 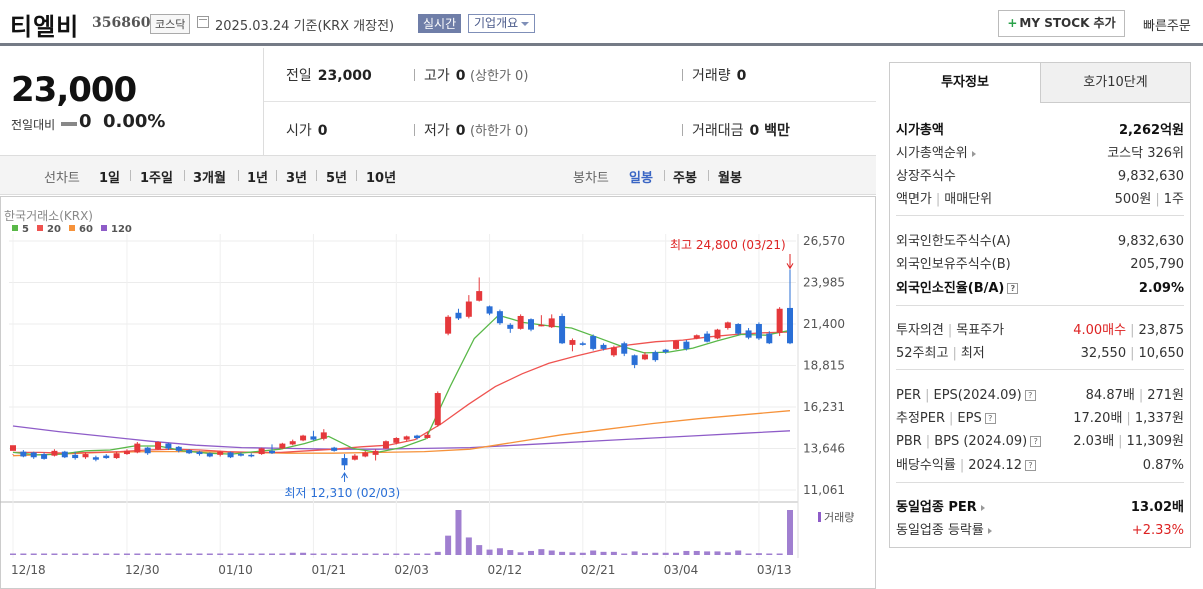 I want to click on info-value-text: 1주, so click(x=1173, y=199).